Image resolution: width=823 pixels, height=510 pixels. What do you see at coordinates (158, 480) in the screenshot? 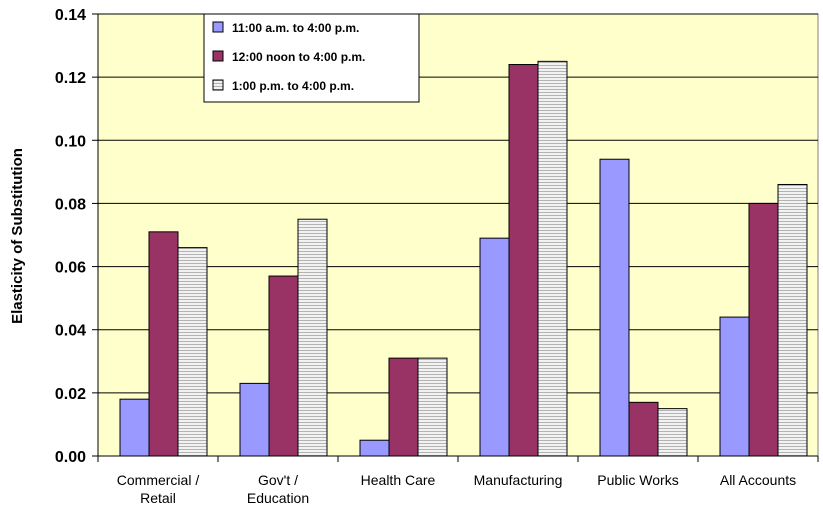
I see `x-category-label-line: Commercial /` at bounding box center [158, 480].